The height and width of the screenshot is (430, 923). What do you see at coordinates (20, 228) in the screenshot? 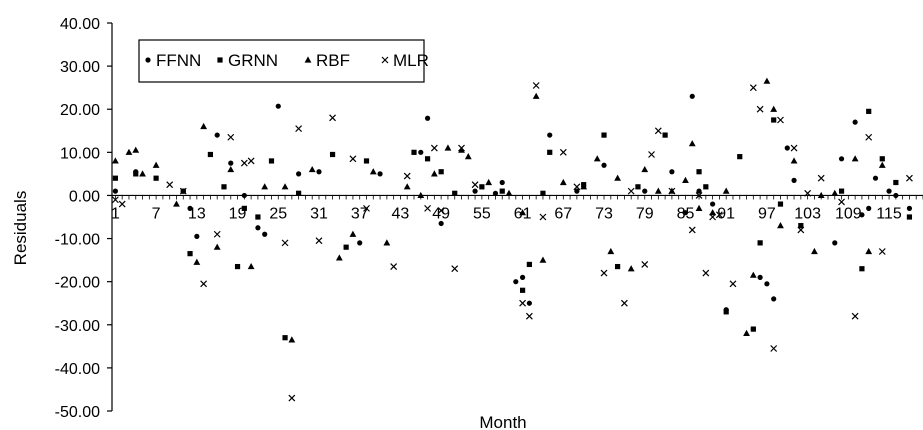
I see `y-axis-title: Residuals` at bounding box center [20, 228].